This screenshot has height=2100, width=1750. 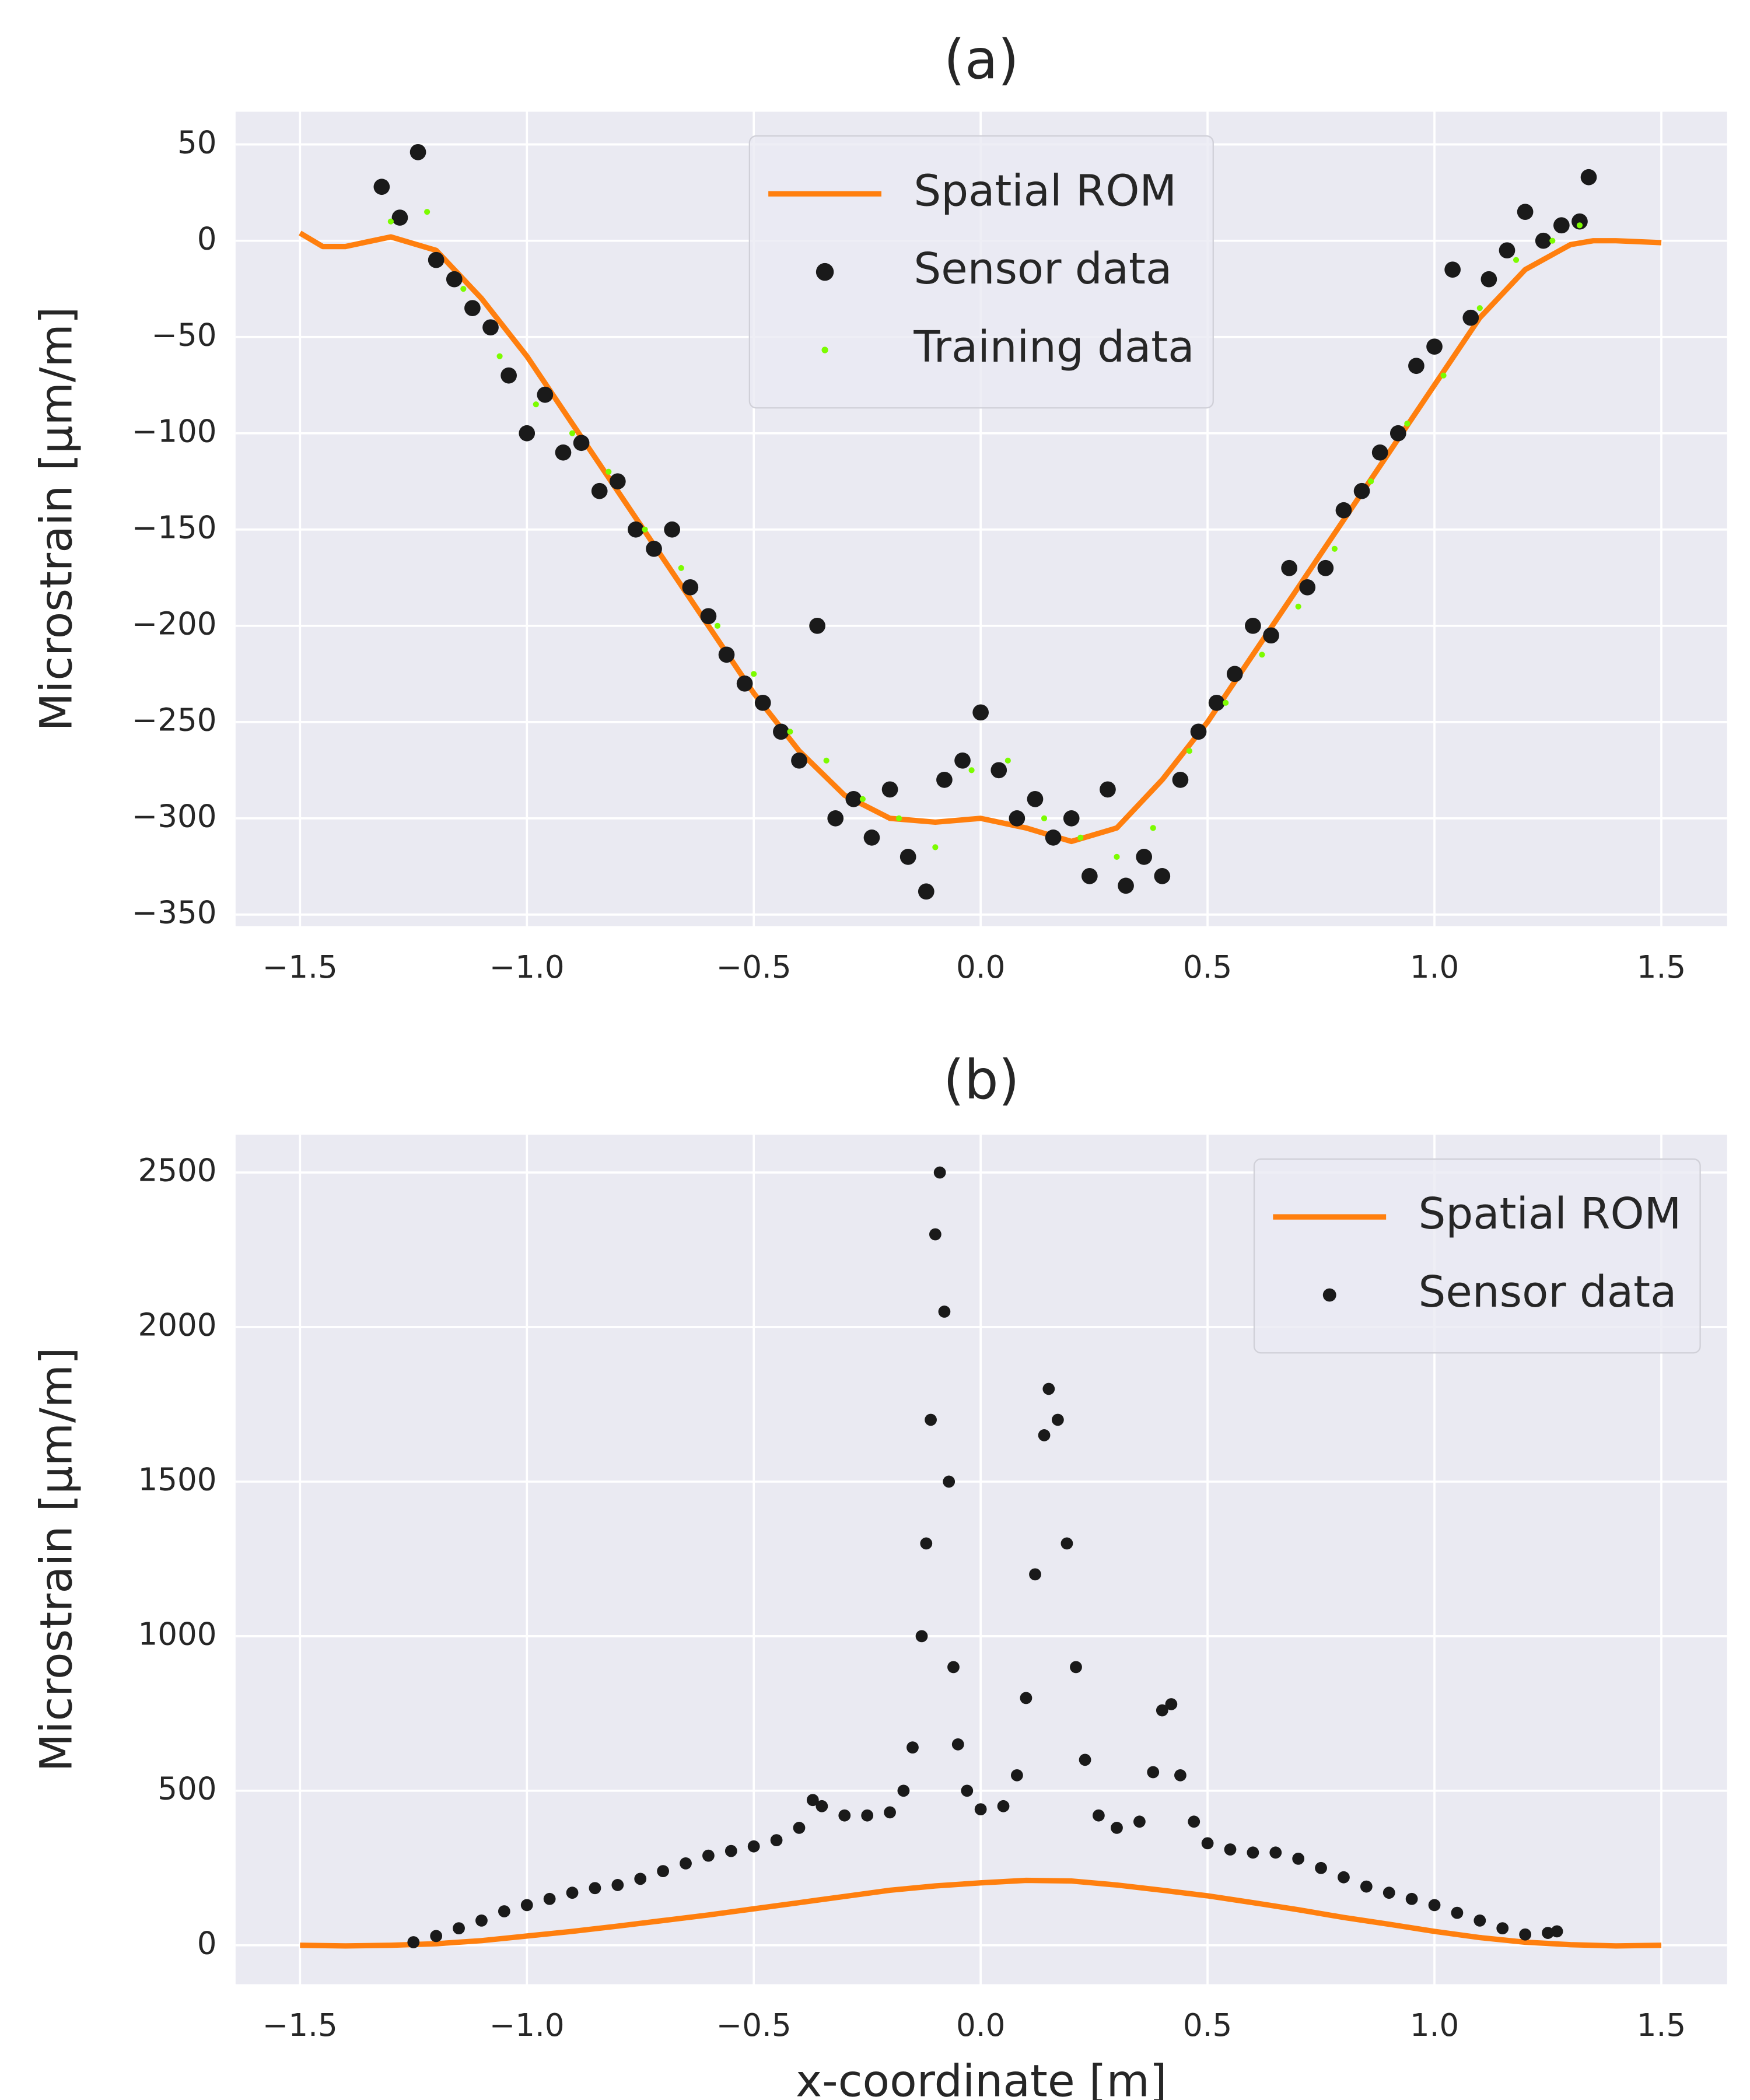 I want to click on x-tick-label: −0.5, so click(x=754, y=2025).